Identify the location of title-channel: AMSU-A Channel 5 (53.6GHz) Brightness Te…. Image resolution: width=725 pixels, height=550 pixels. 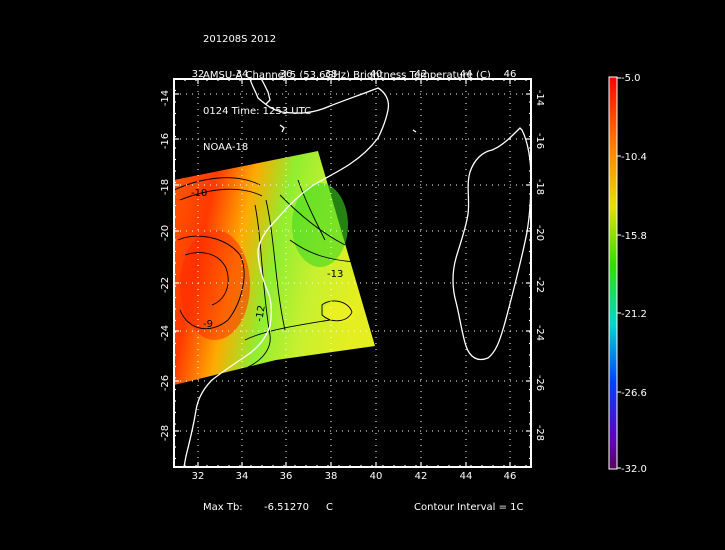
(347, 75).